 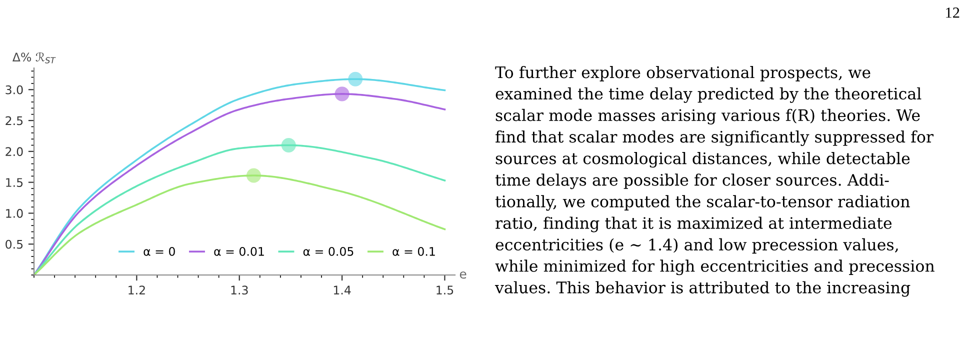 What do you see at coordinates (328, 251) in the screenshot?
I see `legend-label: α = 0.05` at bounding box center [328, 251].